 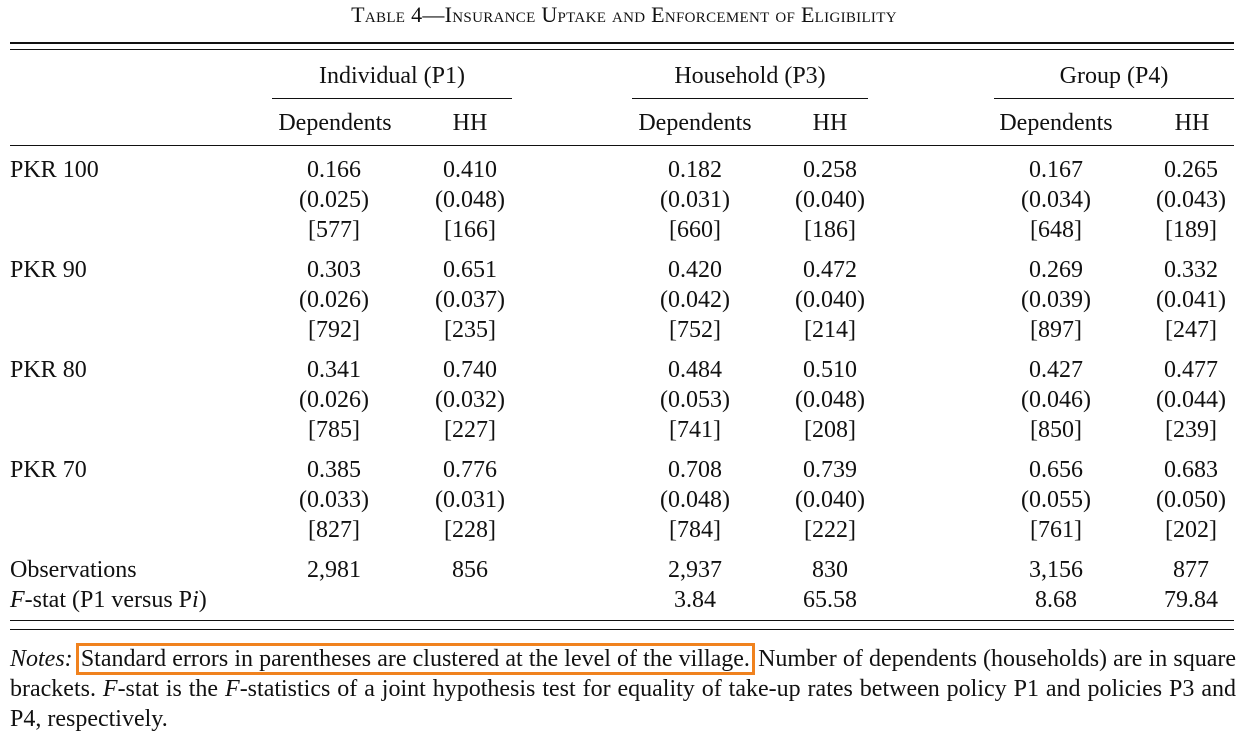 What do you see at coordinates (73, 570) in the screenshot?
I see `observations-label: Observations` at bounding box center [73, 570].